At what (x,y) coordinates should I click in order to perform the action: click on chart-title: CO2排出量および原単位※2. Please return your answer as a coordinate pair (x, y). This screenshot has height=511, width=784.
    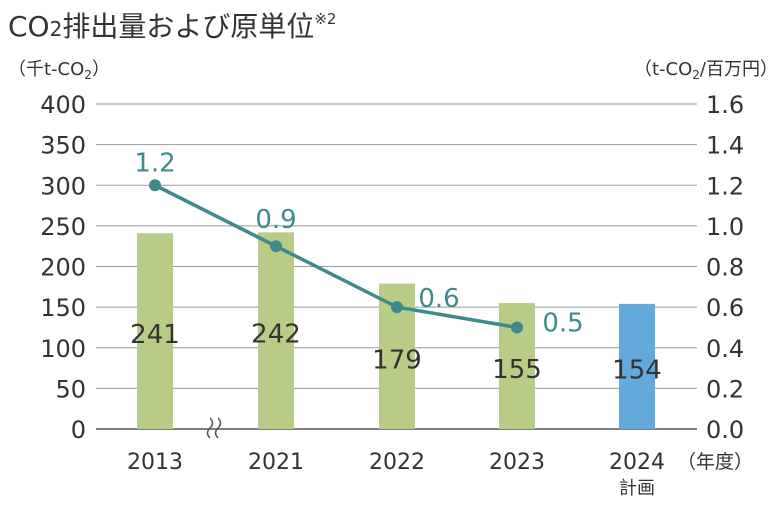
    Looking at the image, I should click on (172, 26).